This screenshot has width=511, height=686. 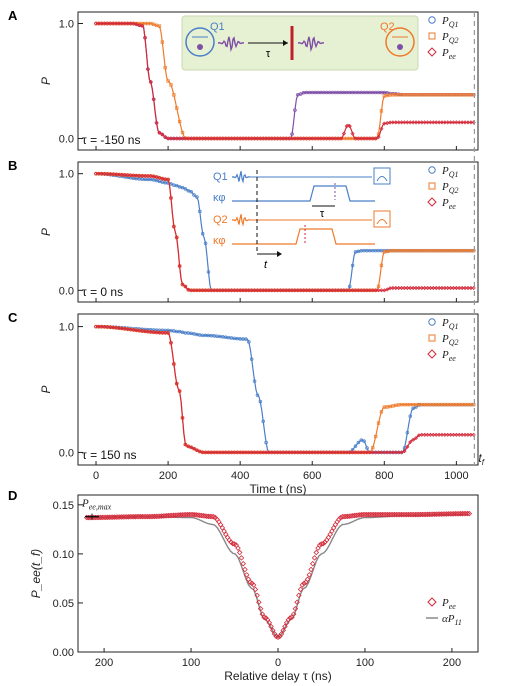 What do you see at coordinates (200, 47) in the screenshot?
I see `q1-excitation-icon` at bounding box center [200, 47].